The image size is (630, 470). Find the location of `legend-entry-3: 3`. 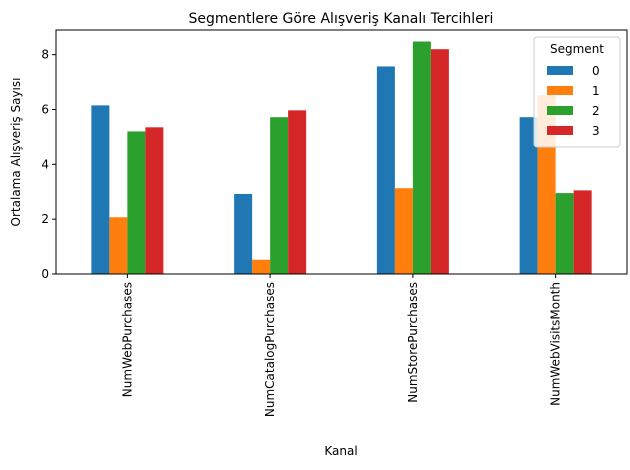

legend-entry-3: 3 is located at coordinates (596, 131).